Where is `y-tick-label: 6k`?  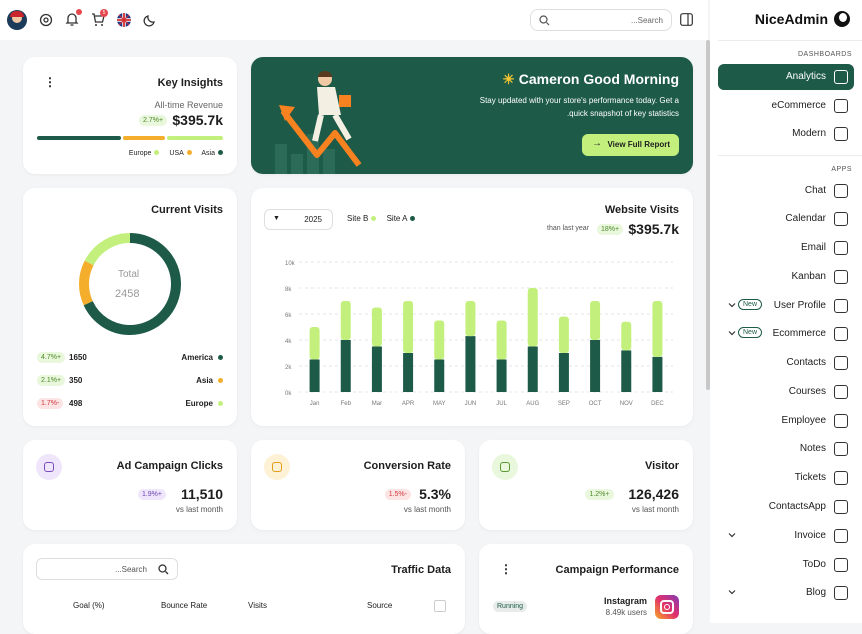 y-tick-label: 6k is located at coordinates (288, 316).